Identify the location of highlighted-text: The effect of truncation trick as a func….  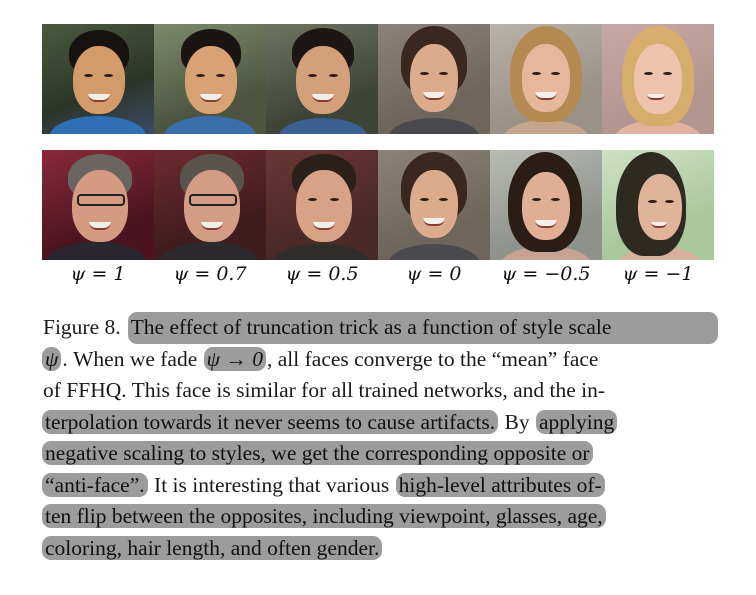
(422, 328).